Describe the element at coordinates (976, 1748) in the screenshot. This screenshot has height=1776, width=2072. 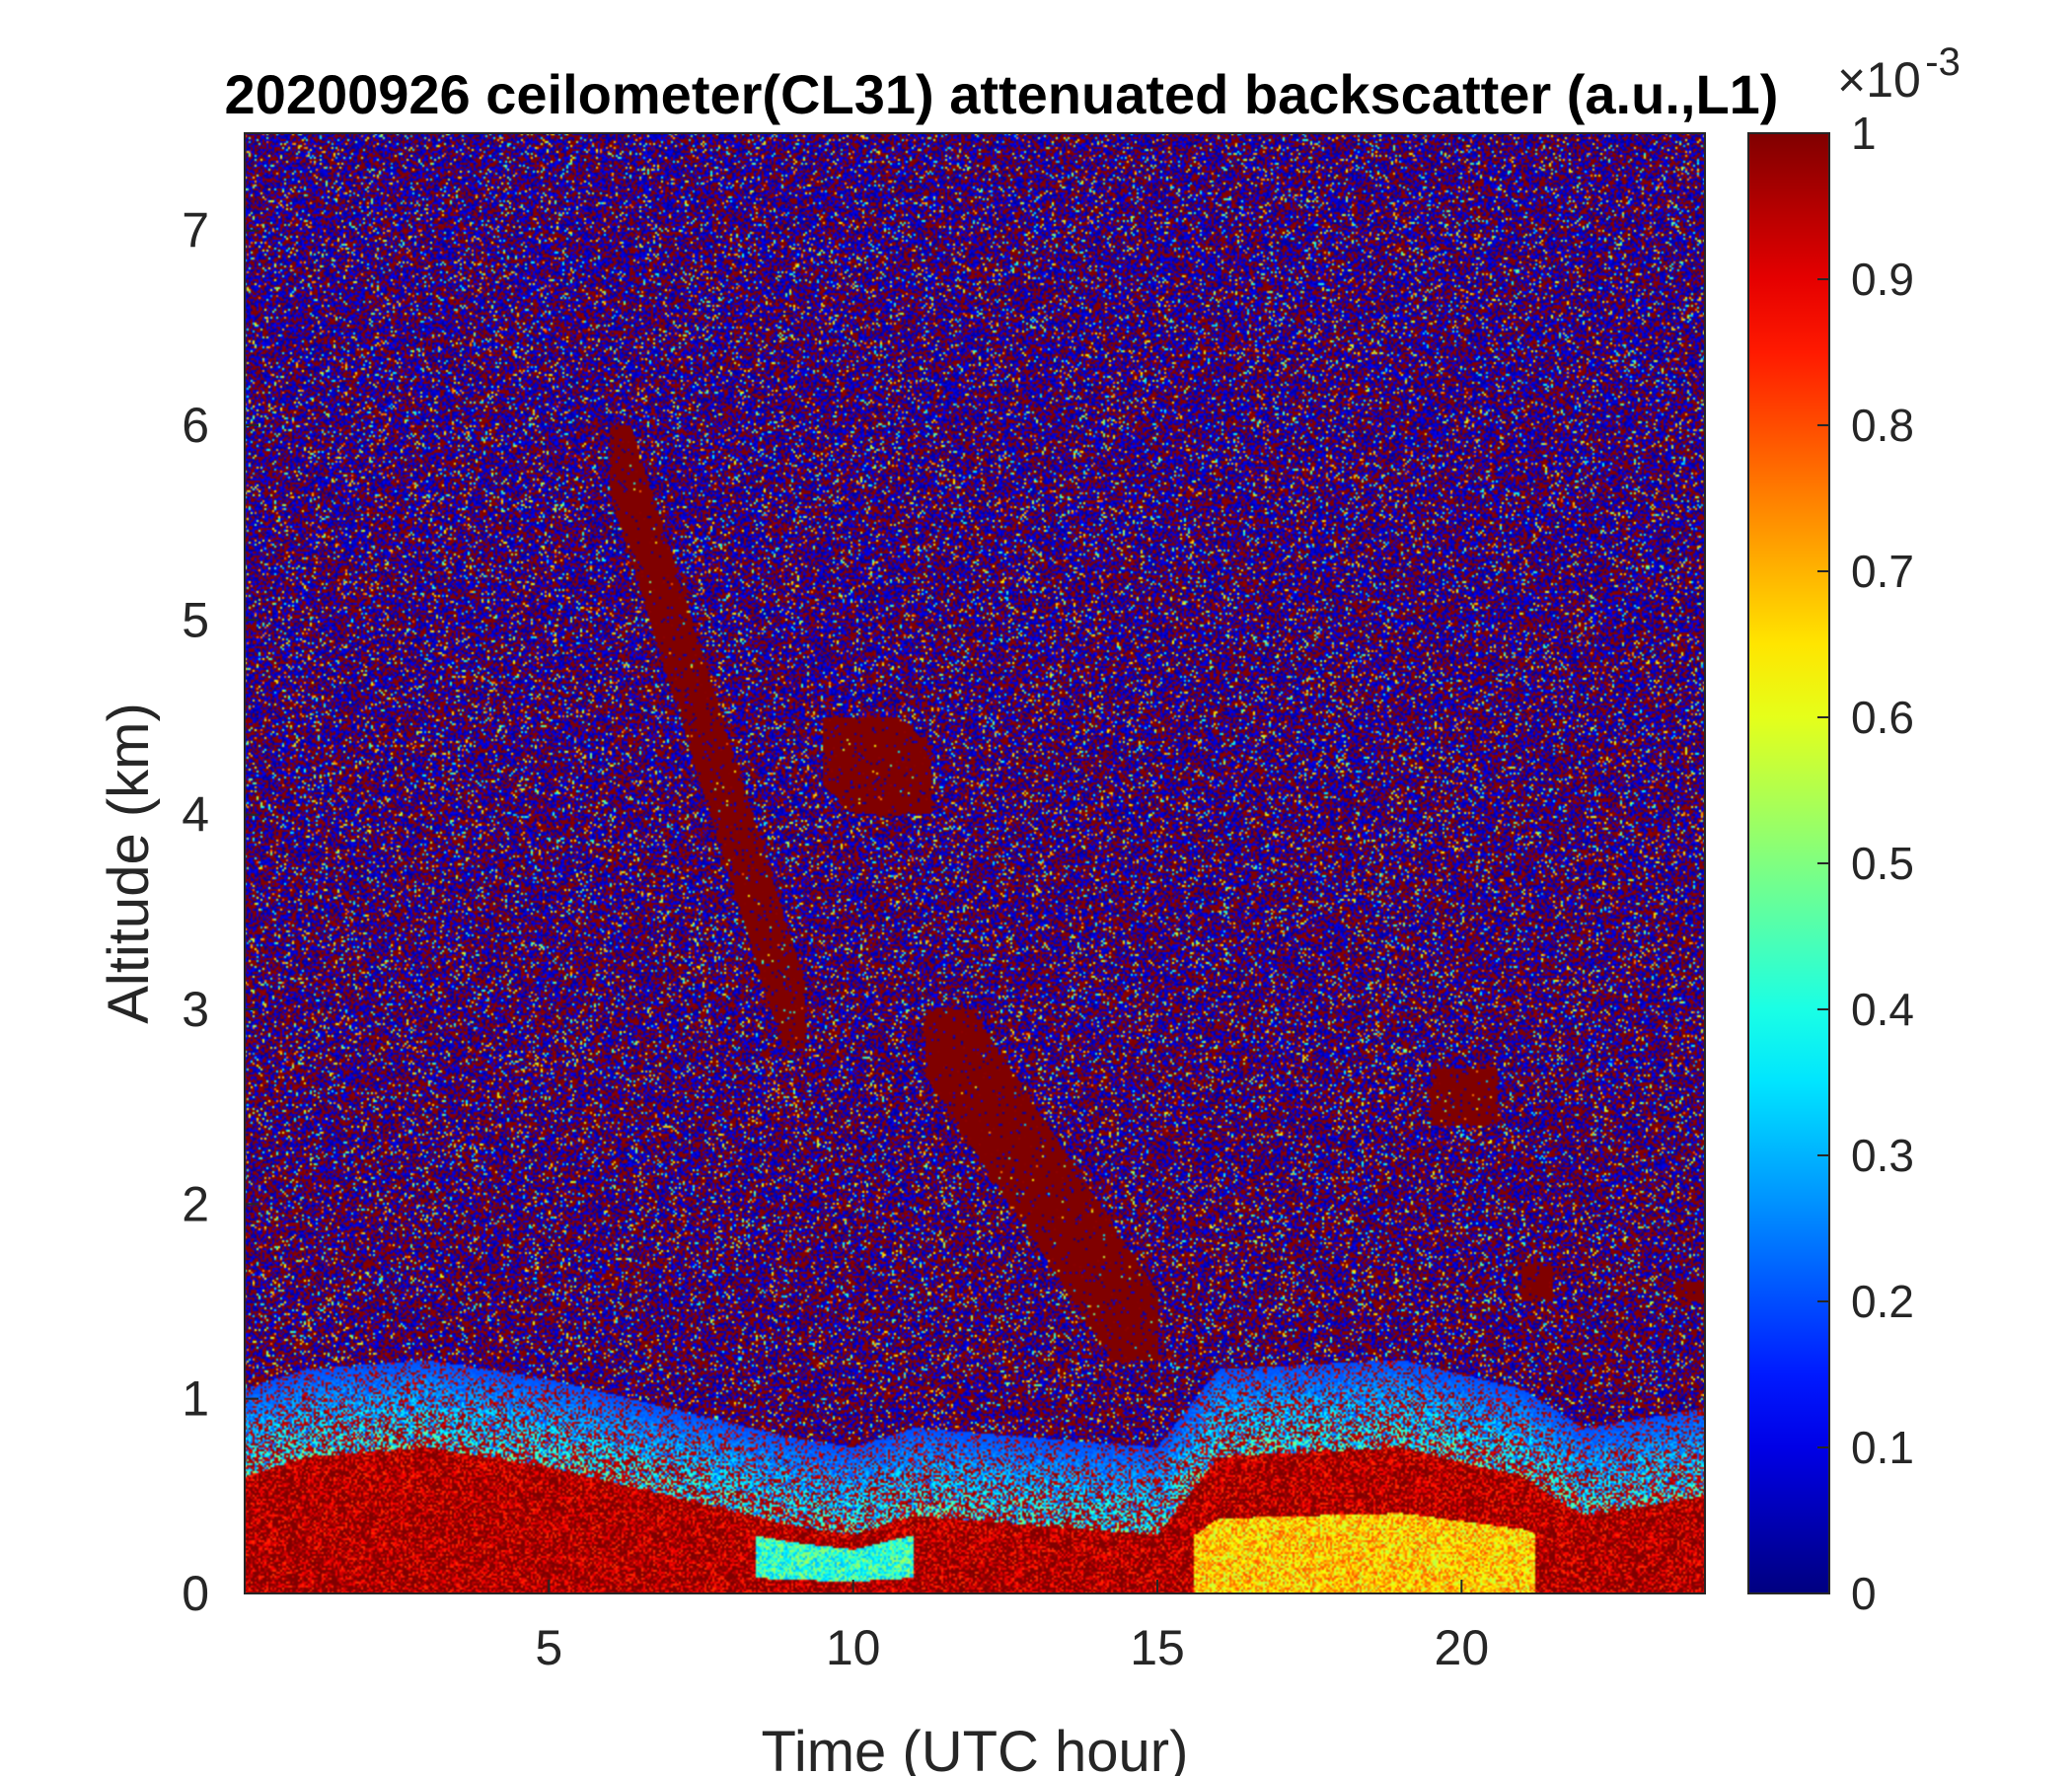
I see `x-axis-label: Time (UTC hour)` at that location.